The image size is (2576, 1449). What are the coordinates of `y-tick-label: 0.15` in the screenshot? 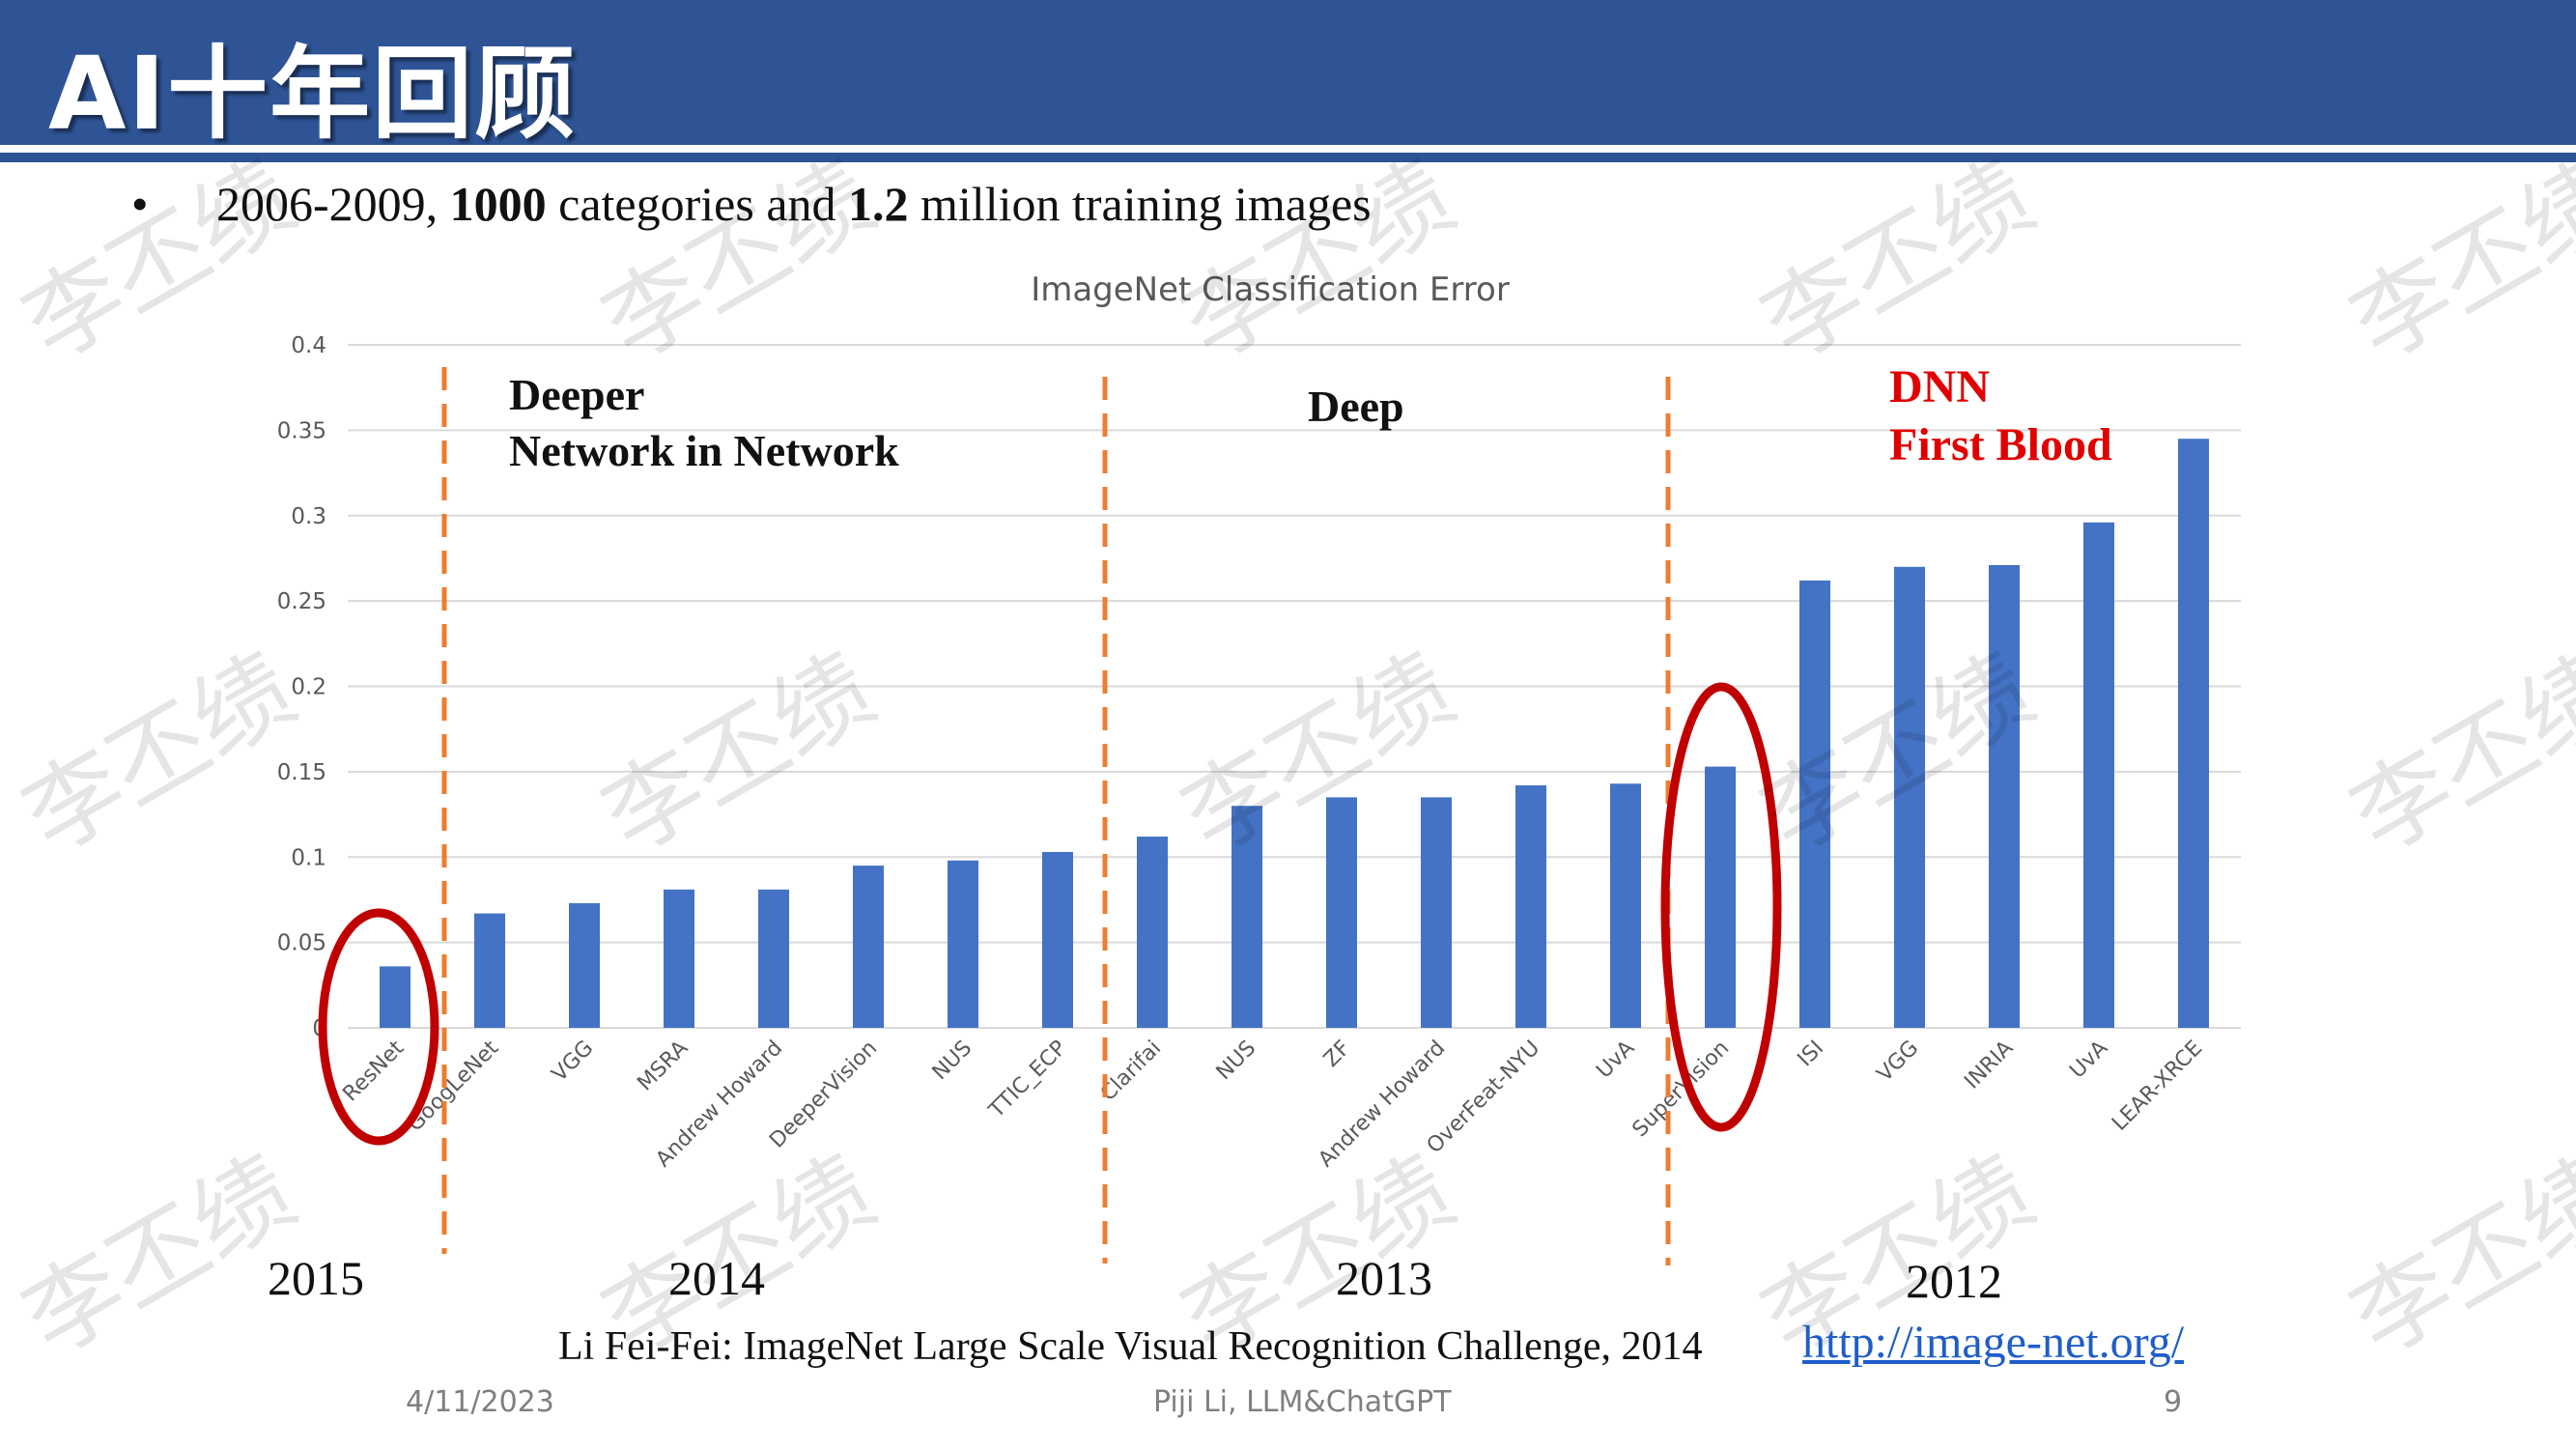 It's located at (301, 772).